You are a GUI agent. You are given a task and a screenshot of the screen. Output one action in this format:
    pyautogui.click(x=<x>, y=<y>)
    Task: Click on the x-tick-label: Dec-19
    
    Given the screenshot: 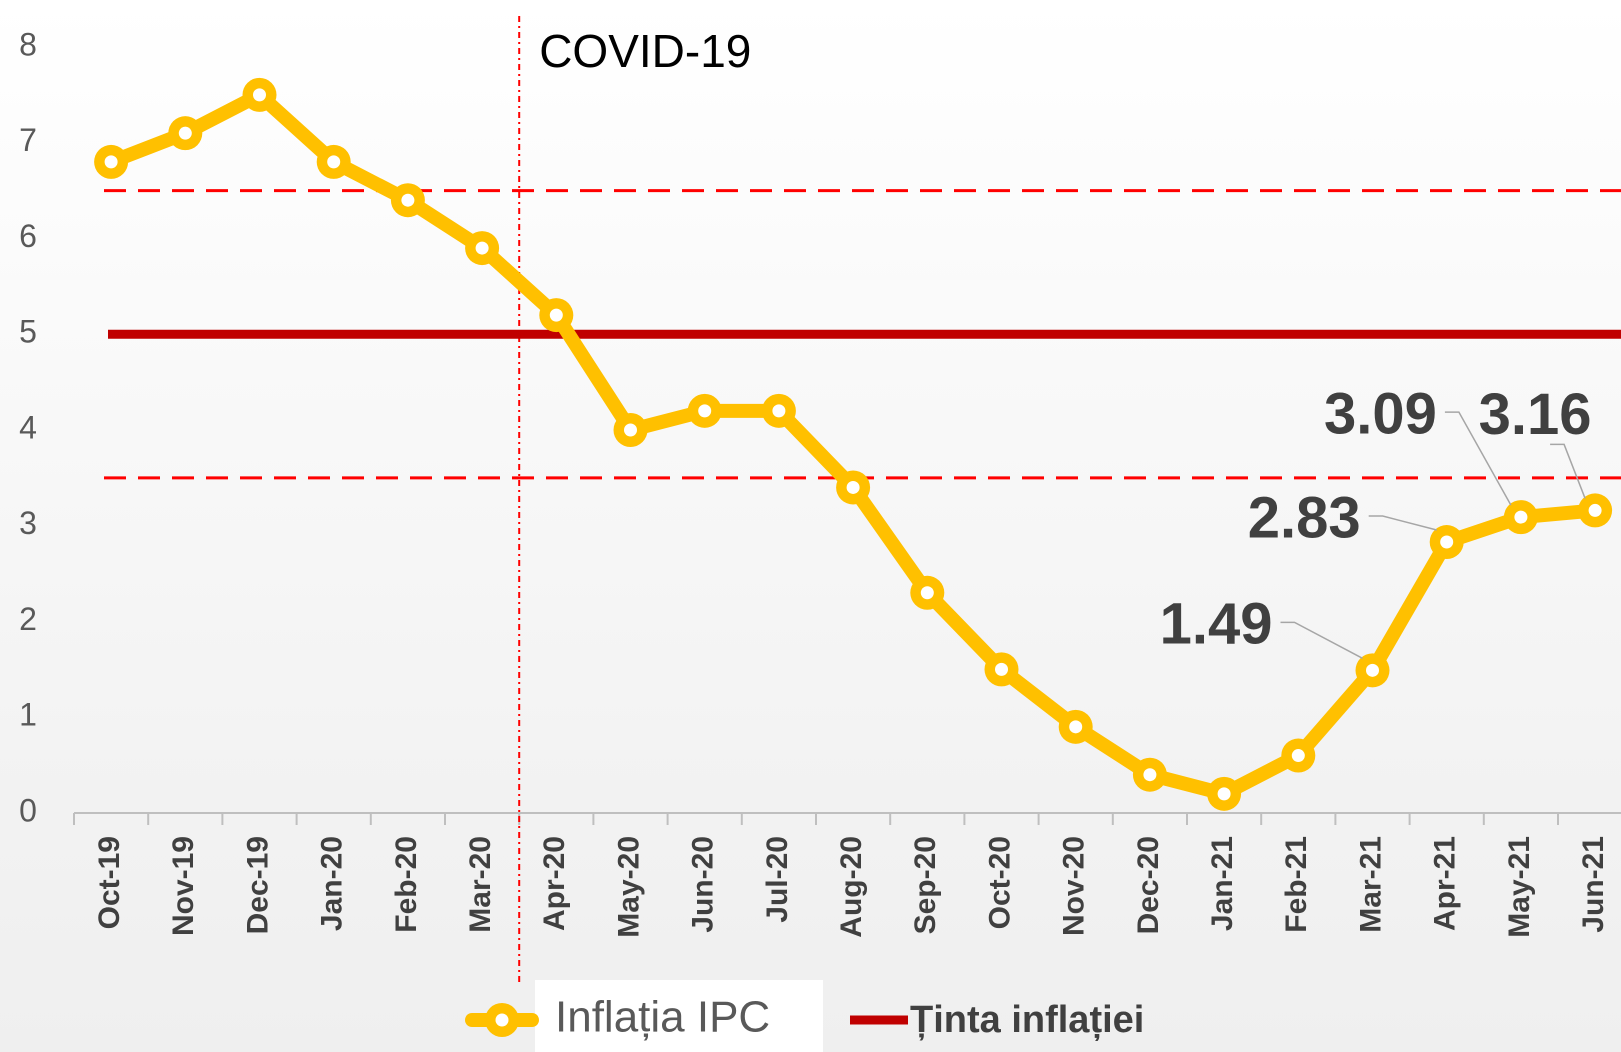 What is the action you would take?
    pyautogui.click(x=257, y=885)
    